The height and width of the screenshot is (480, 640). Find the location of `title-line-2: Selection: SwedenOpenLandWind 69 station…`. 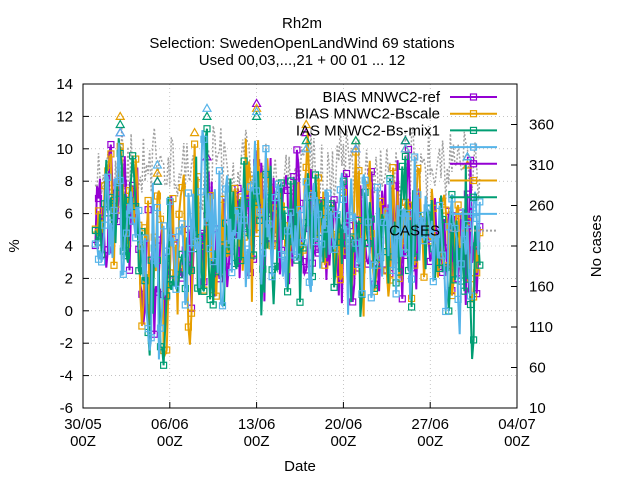

title-line-2: Selection: SwedenOpenLandWind 69 station… is located at coordinates (301, 43).